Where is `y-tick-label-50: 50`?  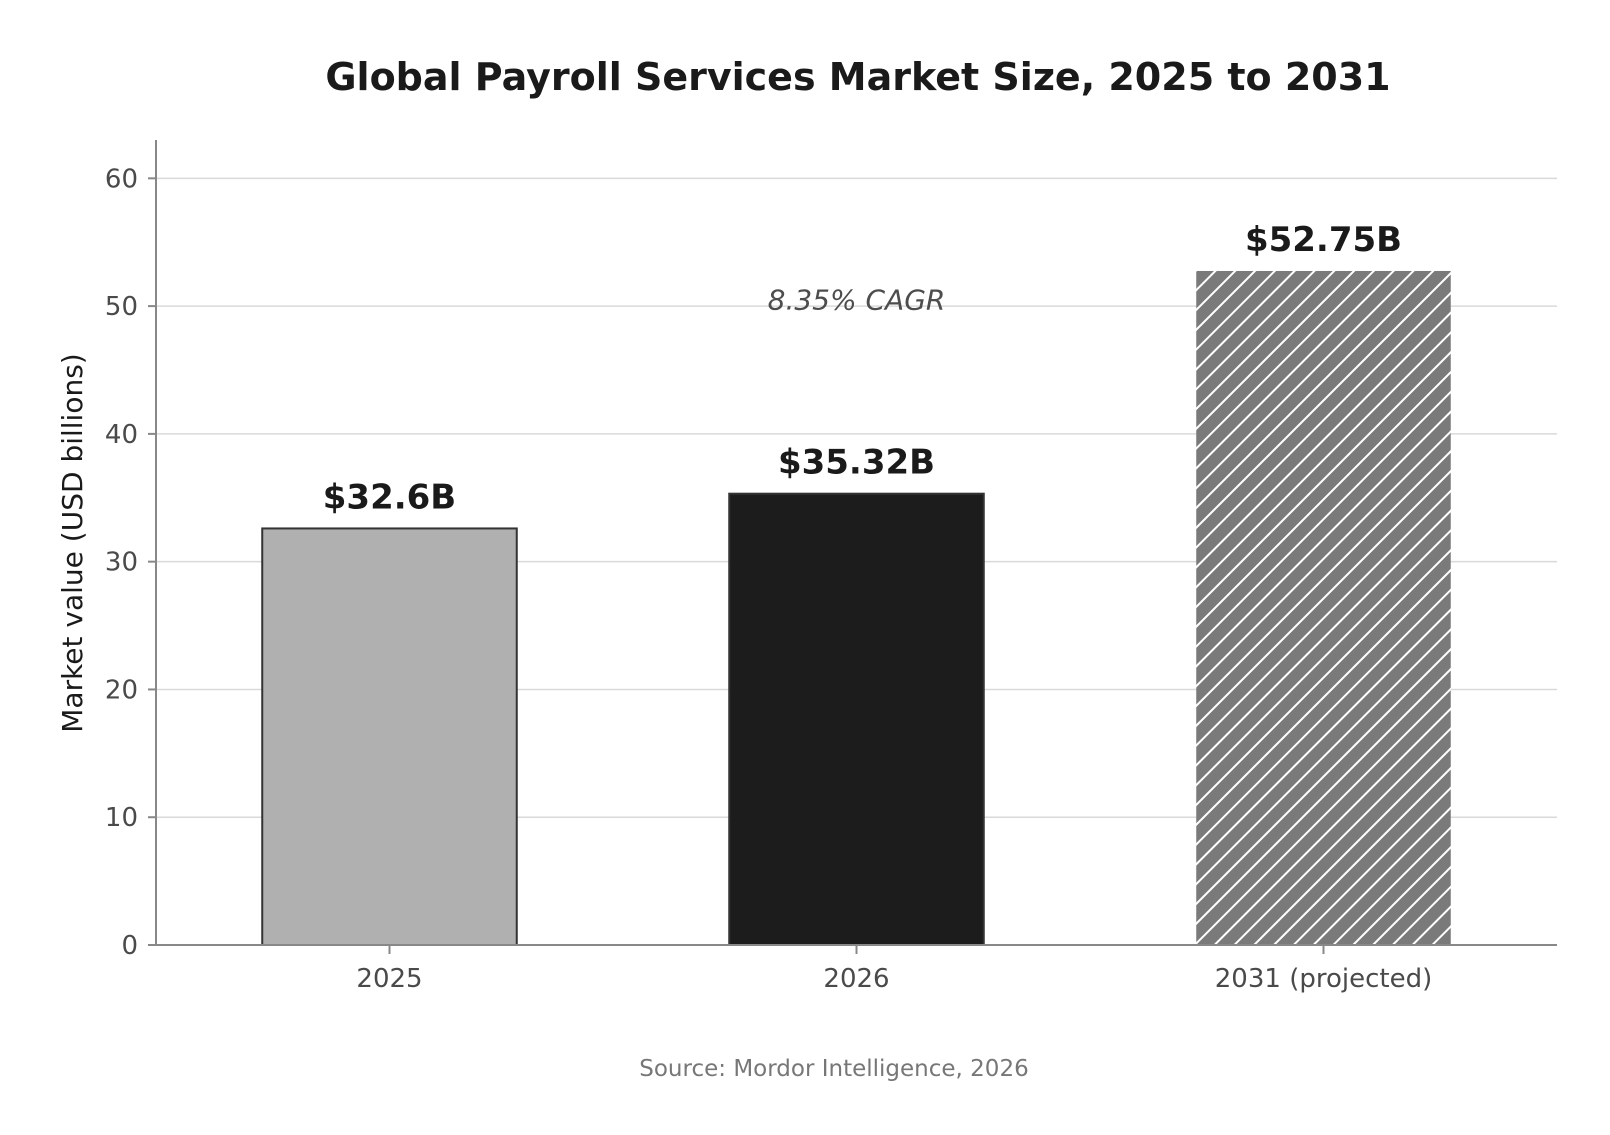
y-tick-label-50: 50 is located at coordinates (121, 307).